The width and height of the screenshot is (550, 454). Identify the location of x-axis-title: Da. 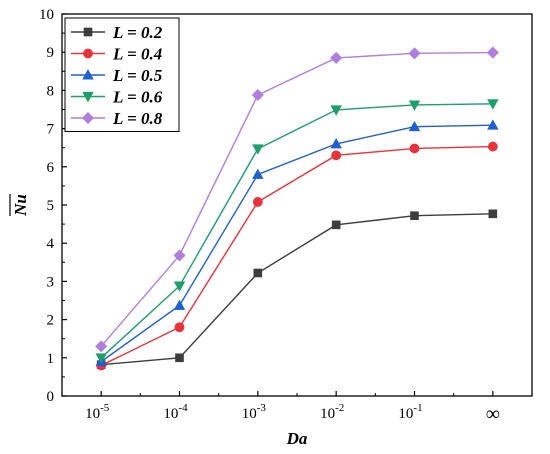
(297, 438).